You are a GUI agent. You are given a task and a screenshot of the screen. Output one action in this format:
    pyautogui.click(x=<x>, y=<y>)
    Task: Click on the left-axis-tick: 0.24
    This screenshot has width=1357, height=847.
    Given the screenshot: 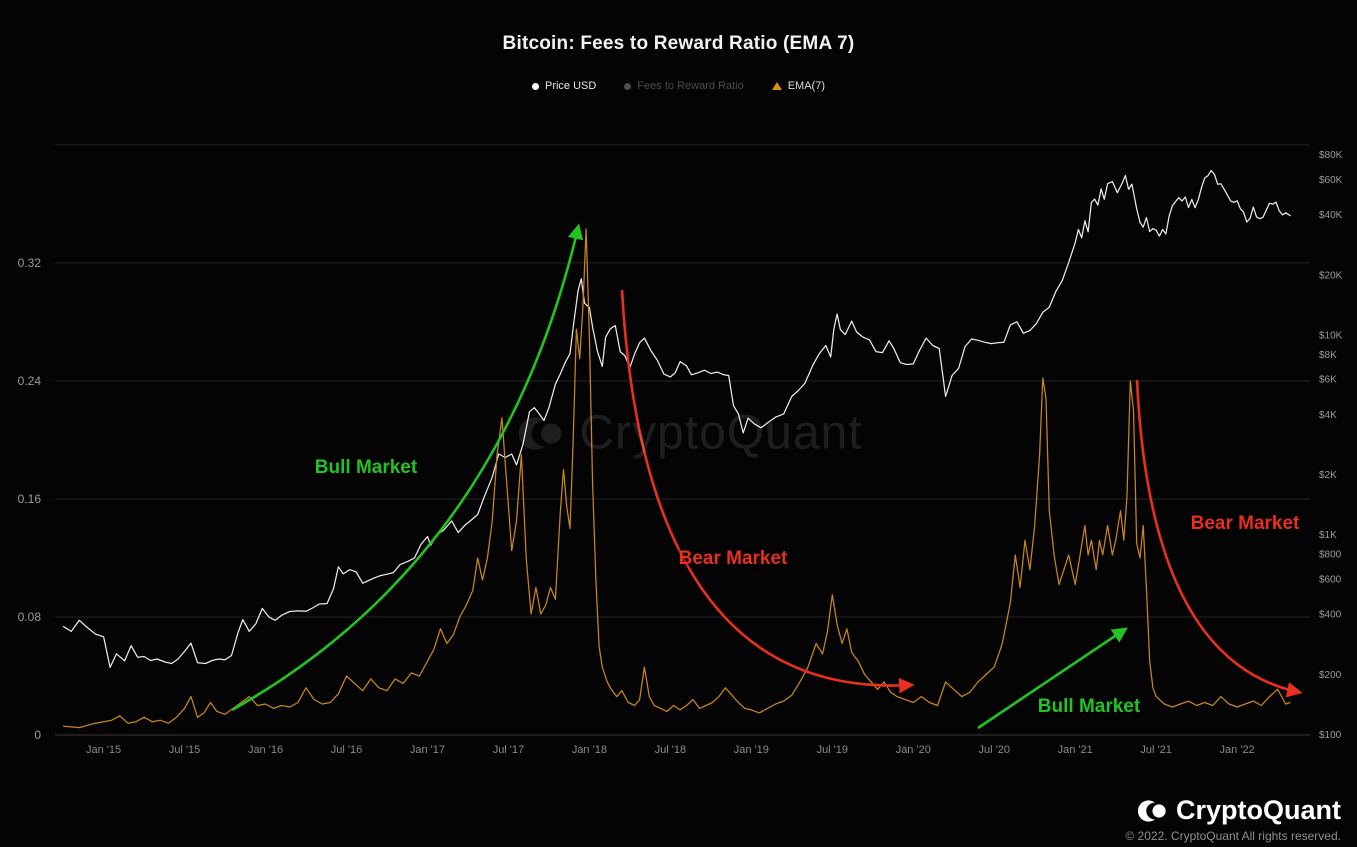 What is the action you would take?
    pyautogui.click(x=30, y=381)
    